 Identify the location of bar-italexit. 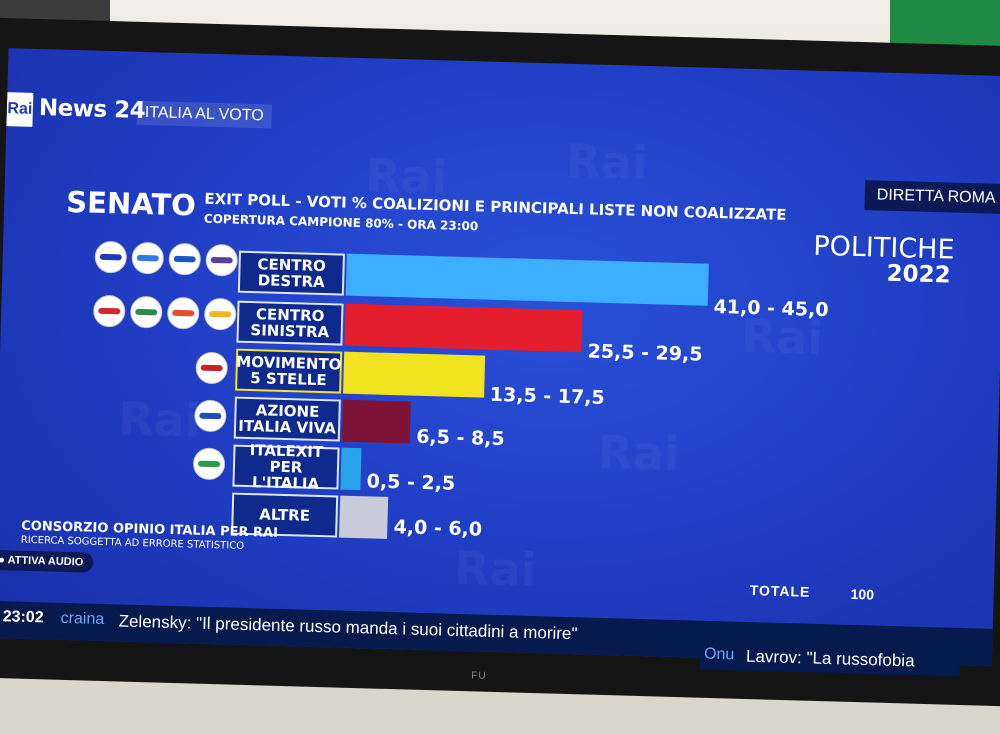
(351, 469).